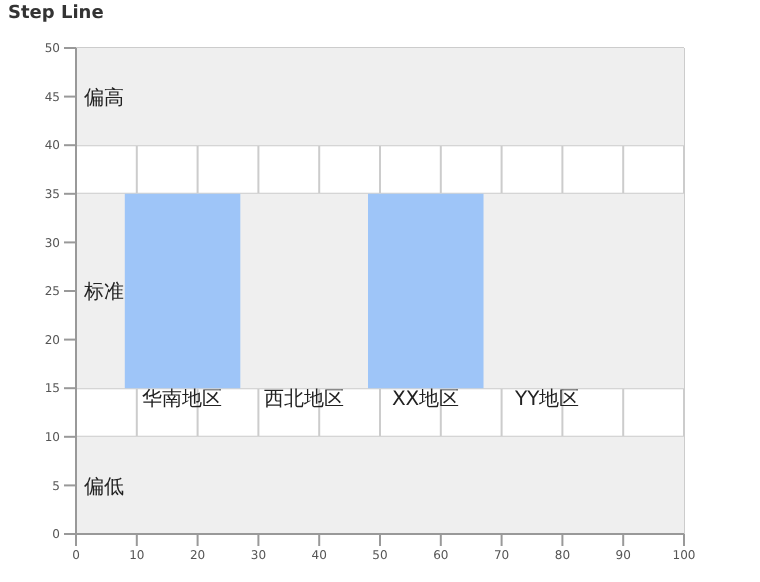 The height and width of the screenshot is (582, 760). What do you see at coordinates (425, 399) in the screenshot?
I see `annotation: XX地区` at bounding box center [425, 399].